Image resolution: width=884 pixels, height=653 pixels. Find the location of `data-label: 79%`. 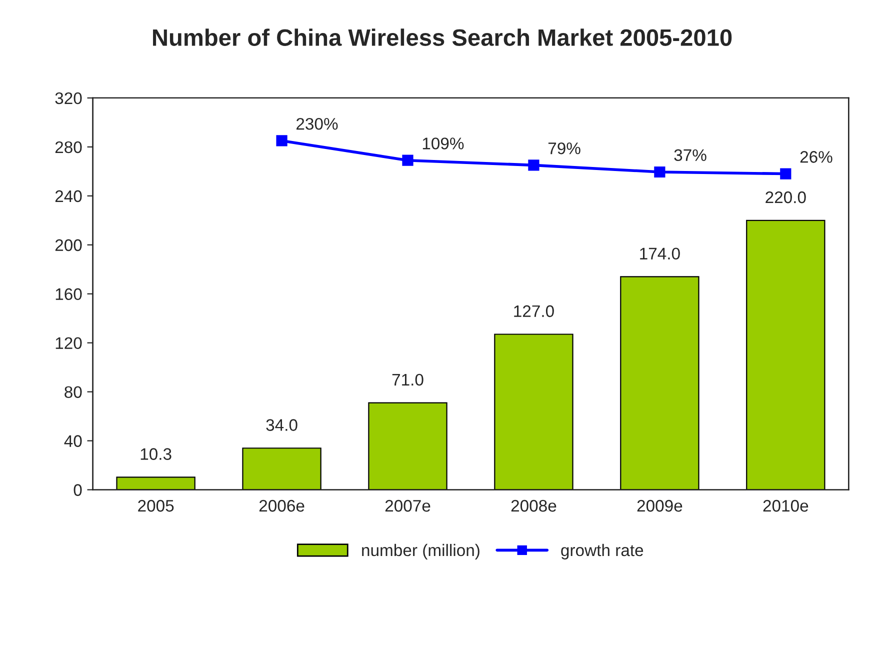

data-label: 79% is located at coordinates (564, 148).